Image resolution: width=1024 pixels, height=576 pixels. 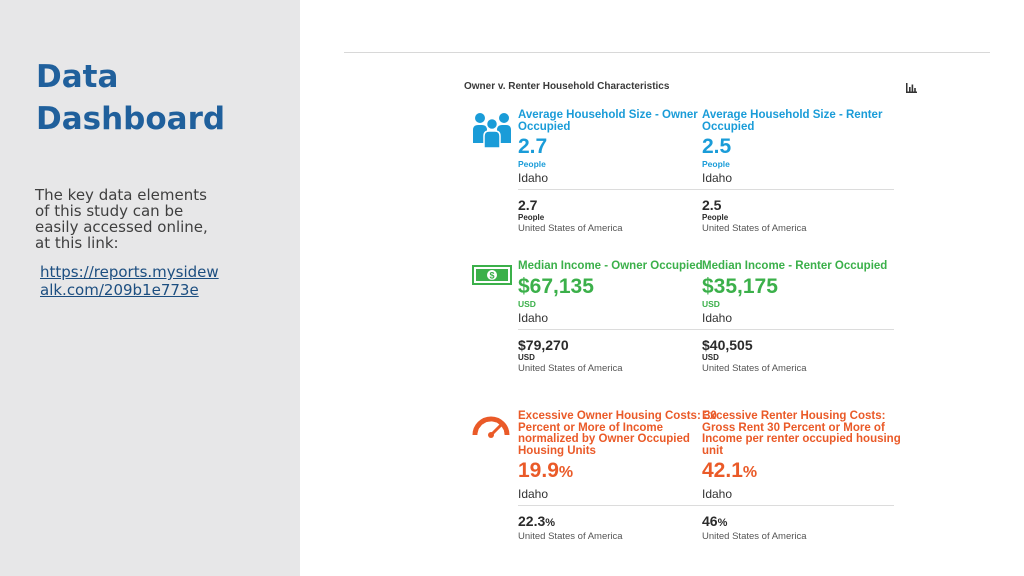 What do you see at coordinates (538, 470) in the screenshot?
I see `metric-number: 19.9` at bounding box center [538, 470].